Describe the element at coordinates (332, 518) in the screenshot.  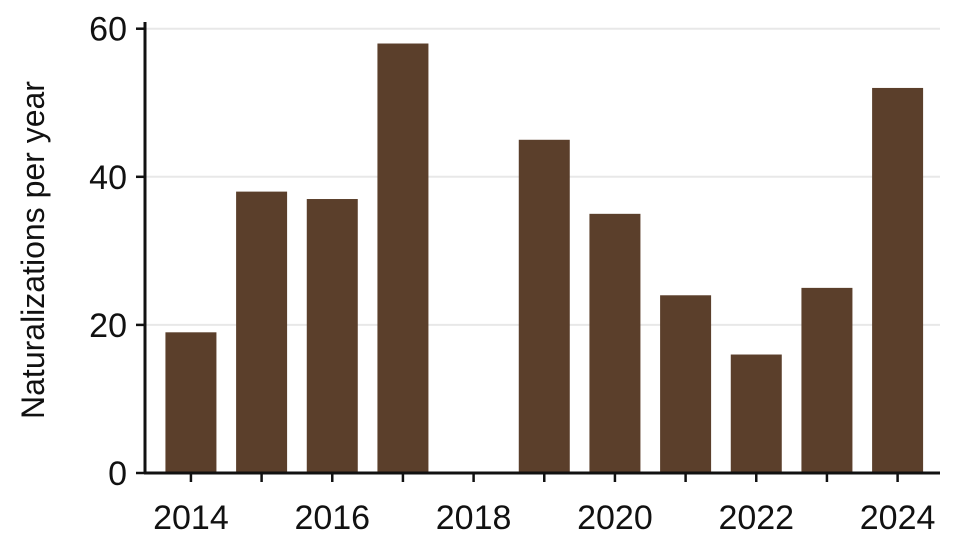
I see `x-tick-label-2016: 2016` at that location.